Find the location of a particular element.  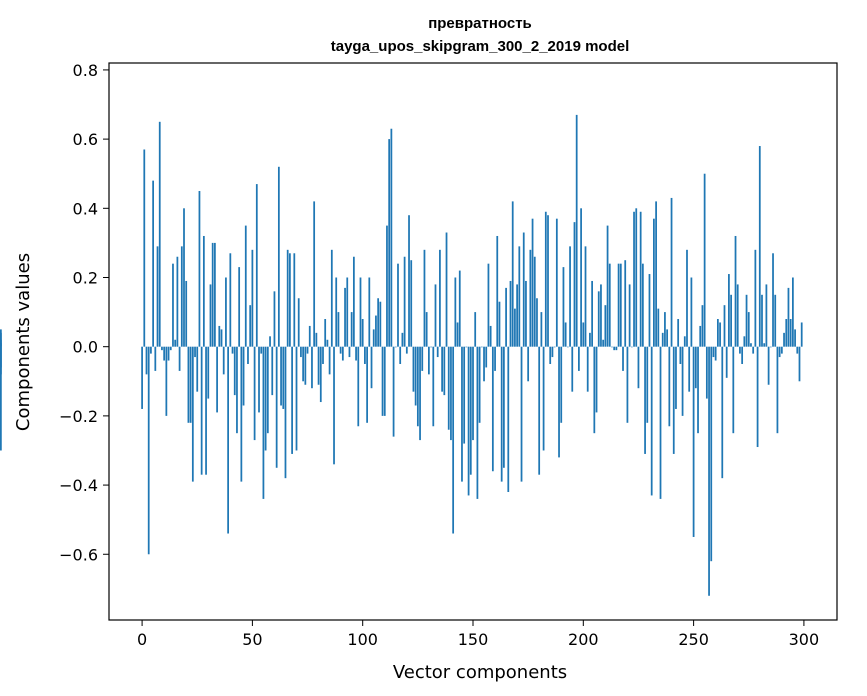

y-tick-label: −0.4 is located at coordinates (78, 485).